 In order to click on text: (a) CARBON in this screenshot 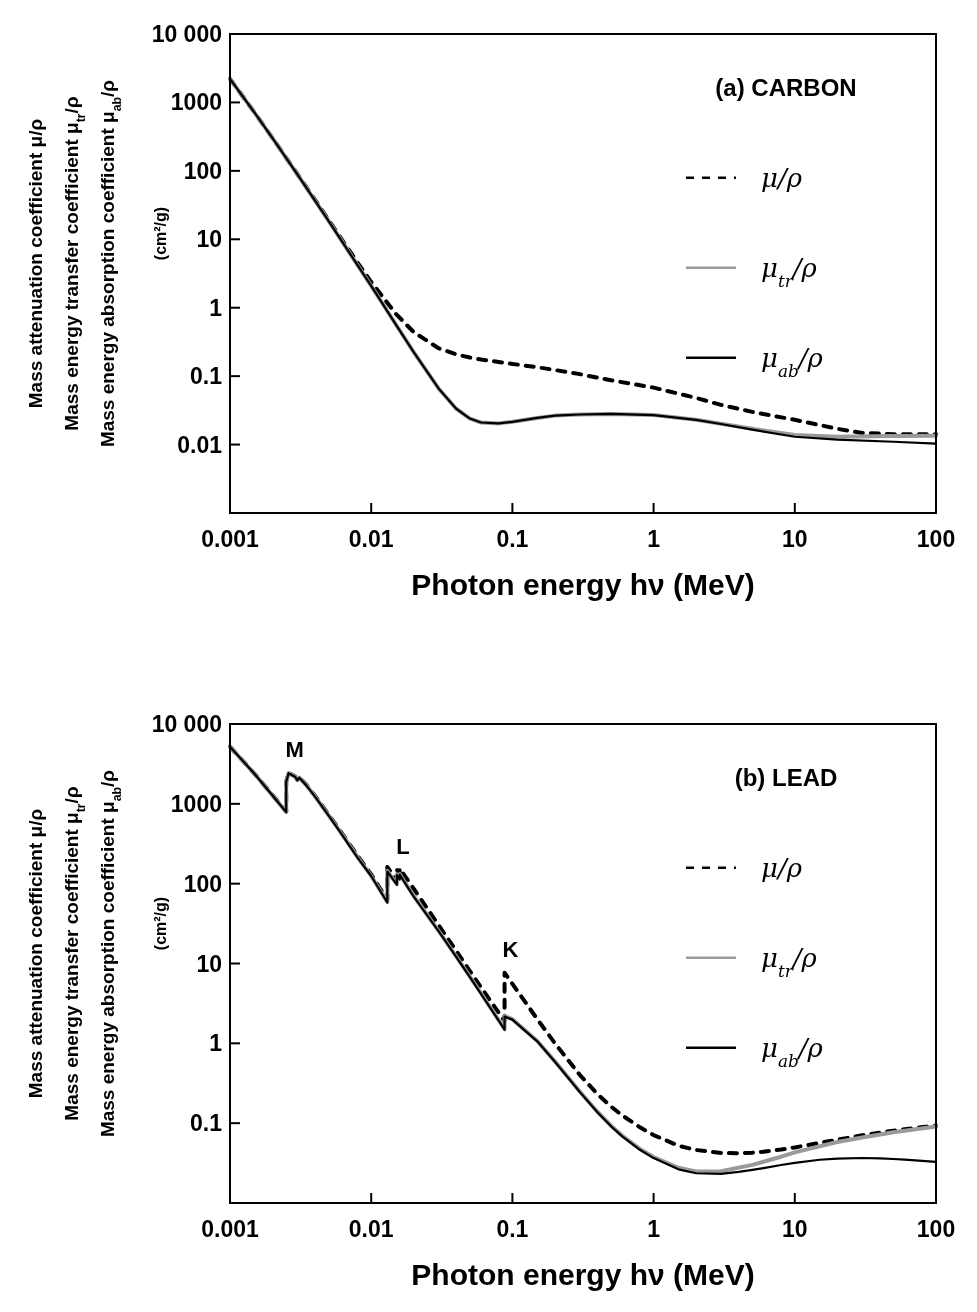, I will do `click(786, 87)`.